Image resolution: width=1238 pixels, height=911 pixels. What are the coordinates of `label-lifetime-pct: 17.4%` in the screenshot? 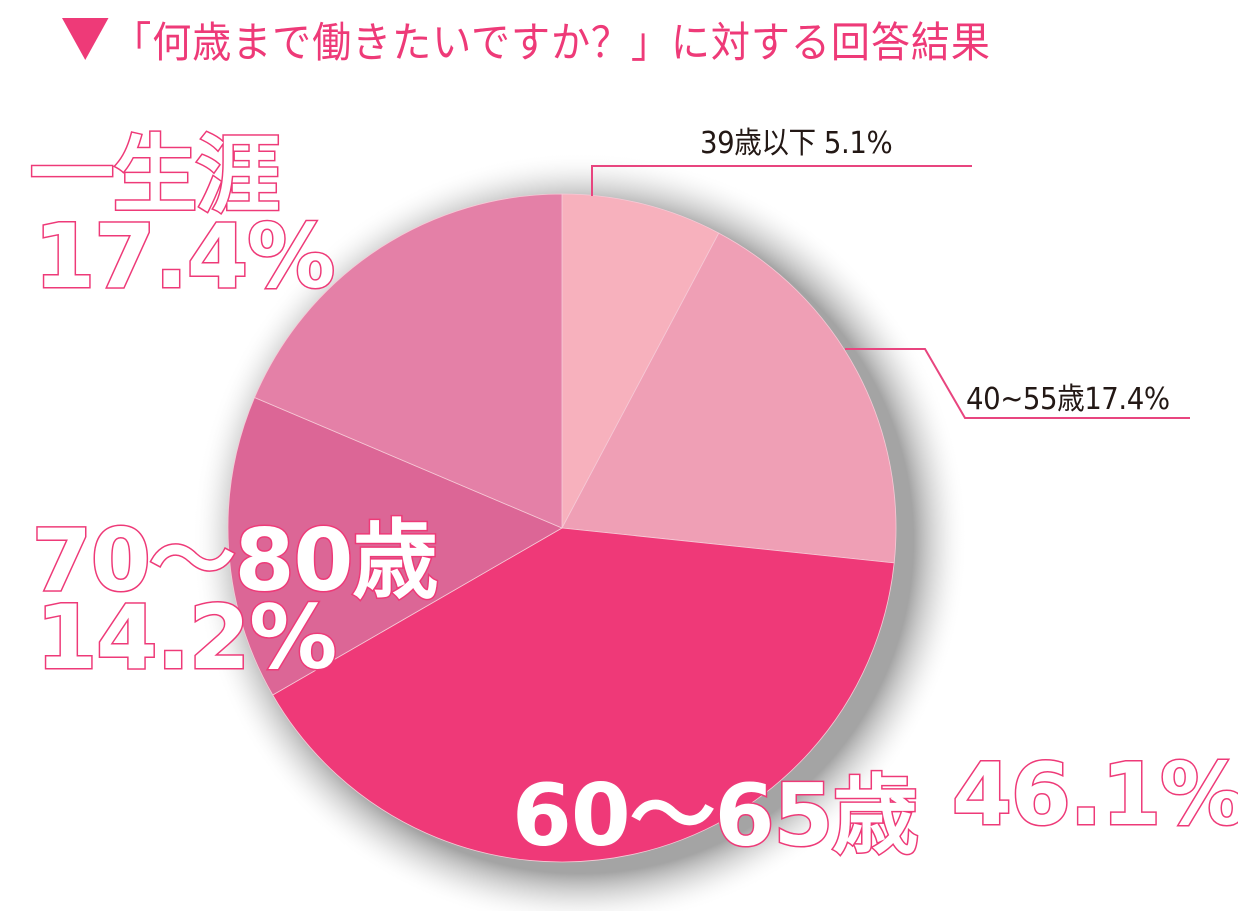 It's located at (184, 257).